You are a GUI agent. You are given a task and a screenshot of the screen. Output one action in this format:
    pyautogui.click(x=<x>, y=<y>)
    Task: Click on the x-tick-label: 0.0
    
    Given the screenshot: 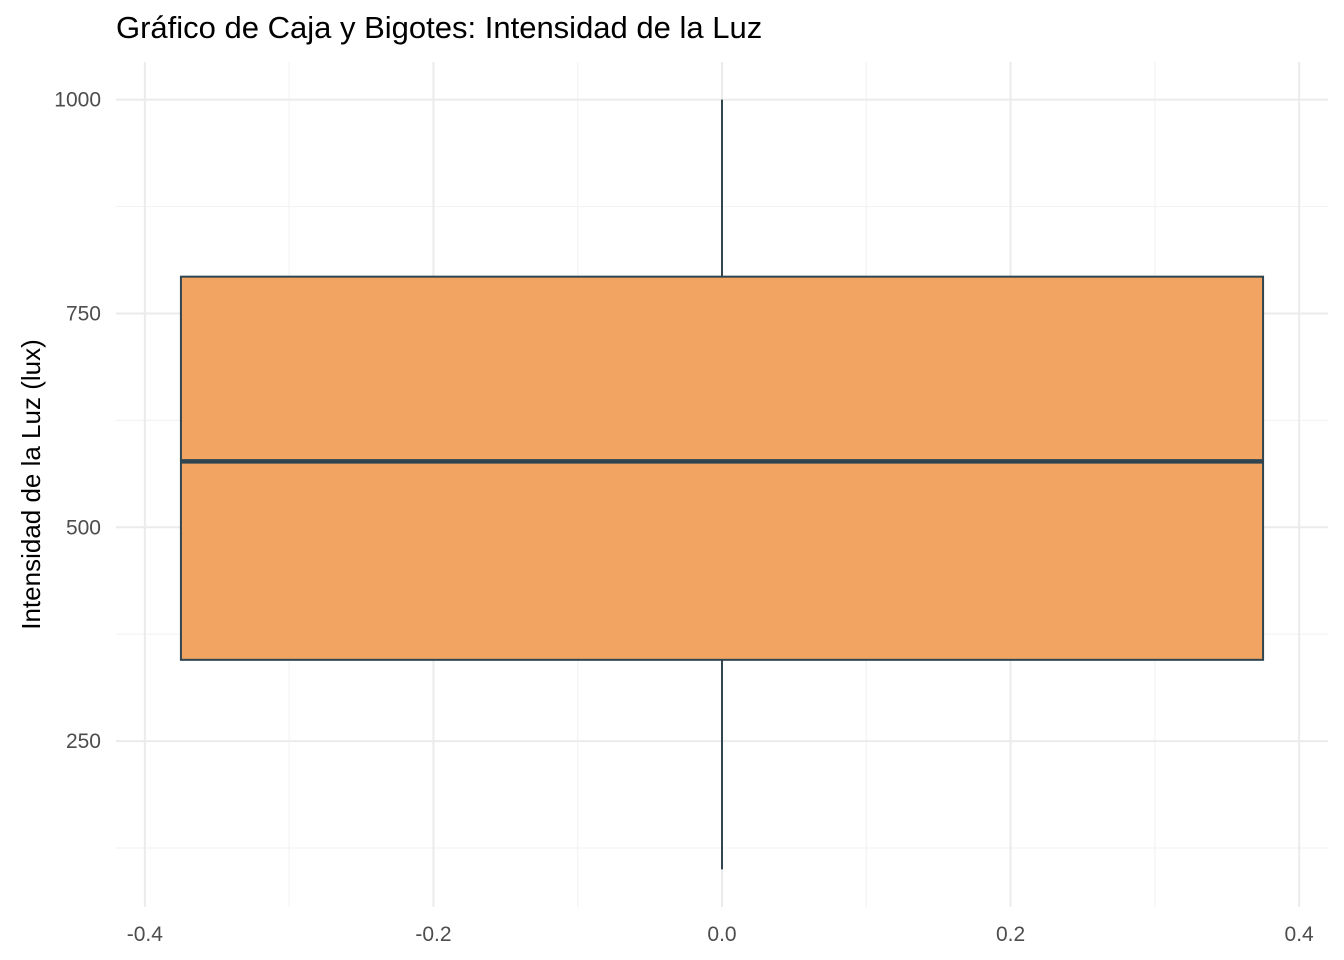 What is the action you would take?
    pyautogui.click(x=721, y=934)
    